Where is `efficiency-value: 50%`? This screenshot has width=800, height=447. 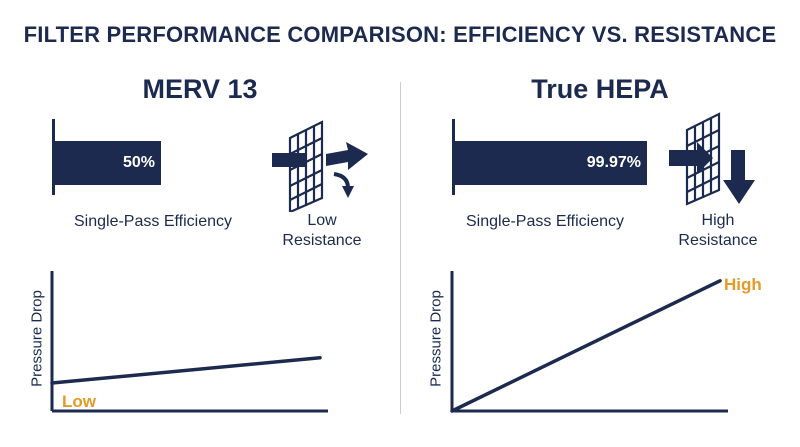
efficiency-value: 50% is located at coordinates (138, 162).